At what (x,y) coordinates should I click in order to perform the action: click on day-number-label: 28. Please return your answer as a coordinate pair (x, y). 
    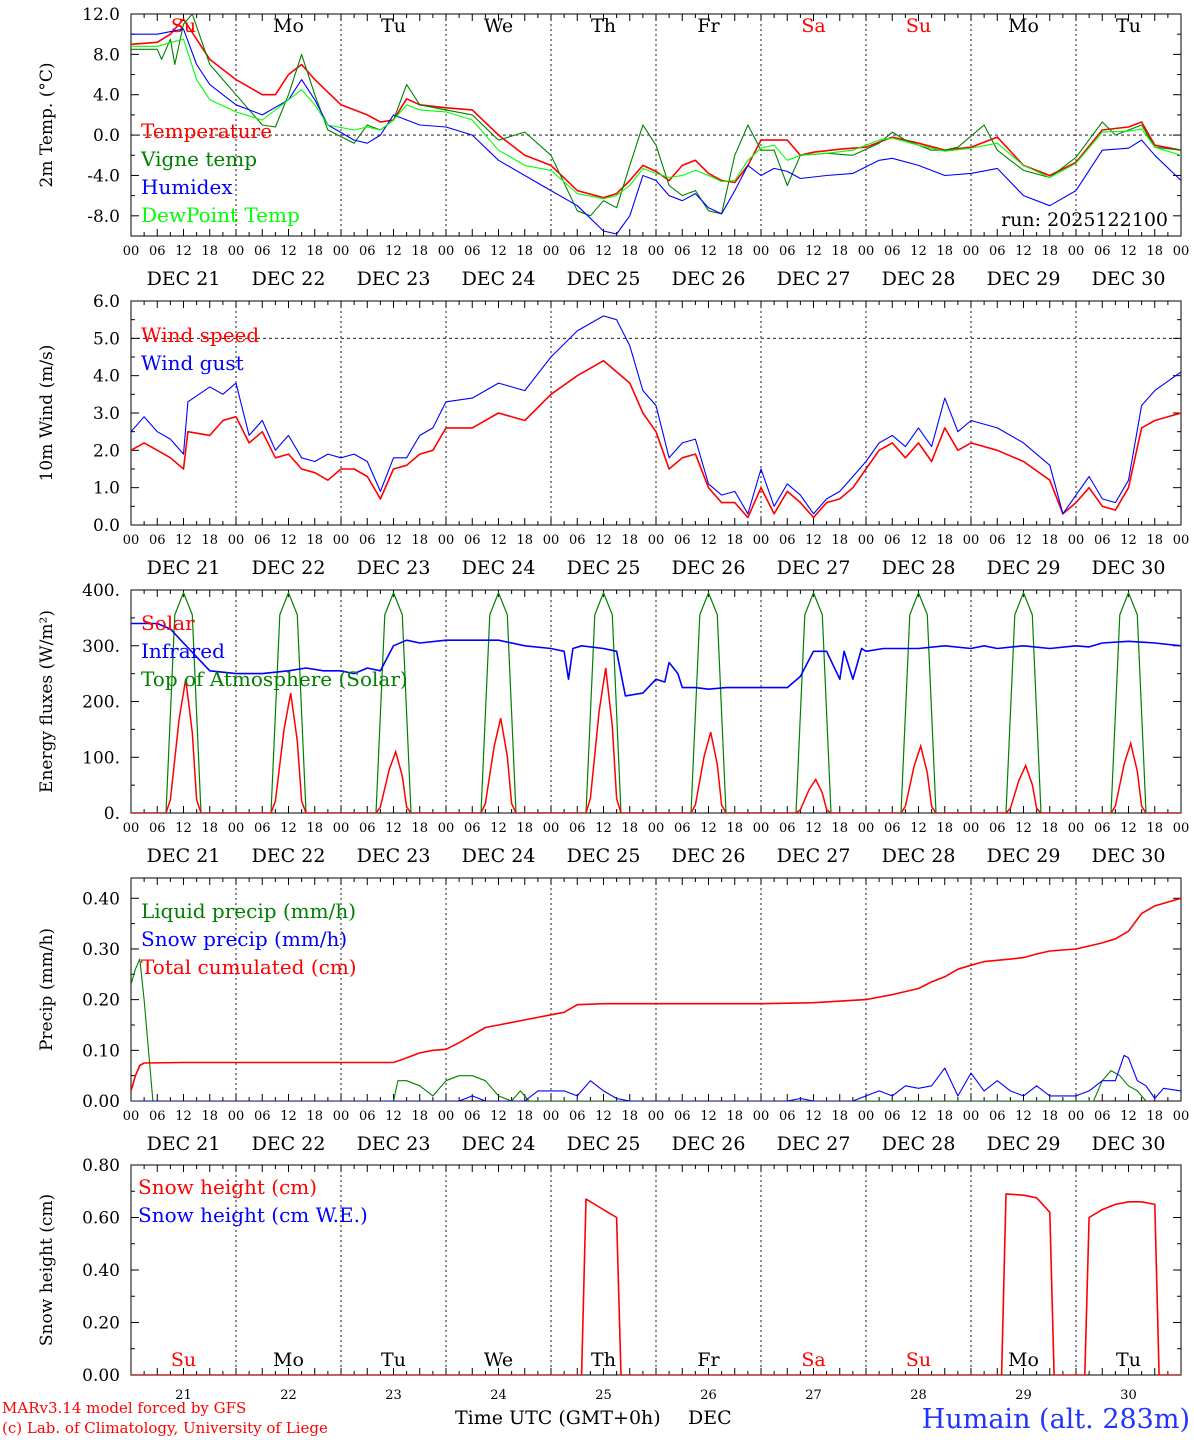
    Looking at the image, I should click on (918, 1395).